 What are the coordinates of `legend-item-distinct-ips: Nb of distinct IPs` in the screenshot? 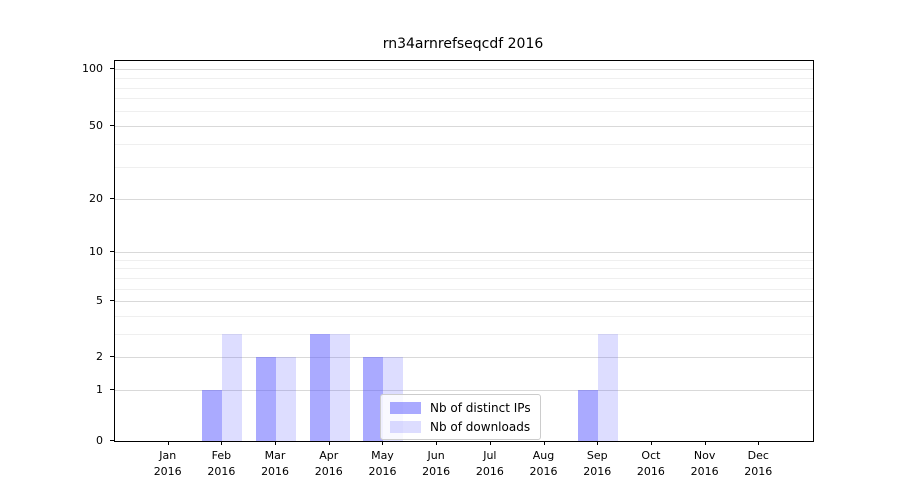 It's located at (460, 407).